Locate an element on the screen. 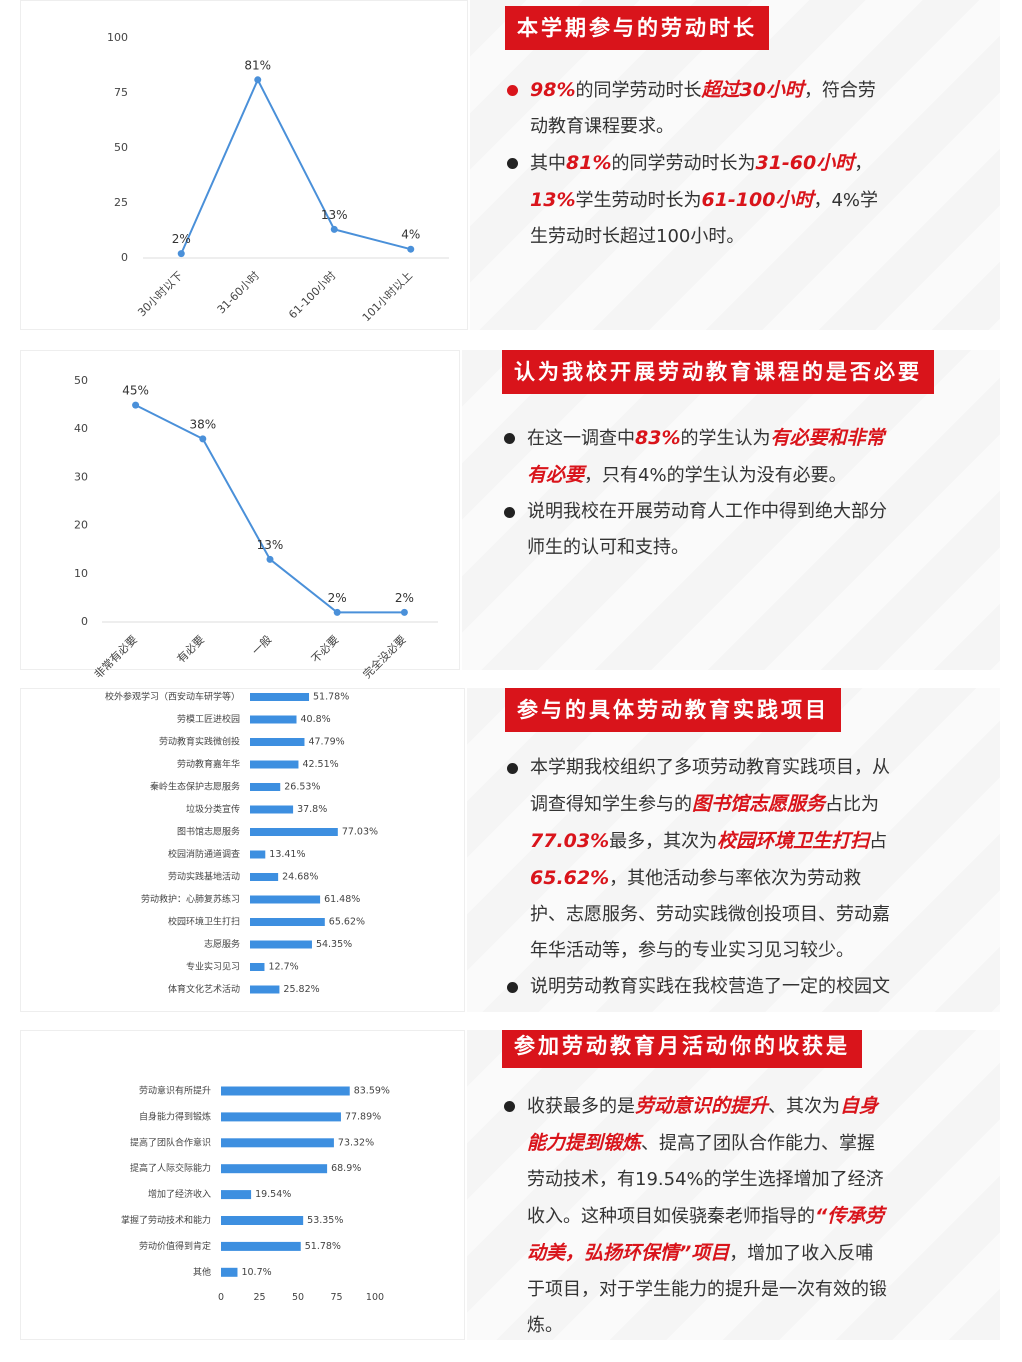 The width and height of the screenshot is (1022, 1362). bullet: 说明劳动教育实践在我校营造了一定的校园文化氛围，但专业性劳动实践仍有 is located at coordinates (697, 990).